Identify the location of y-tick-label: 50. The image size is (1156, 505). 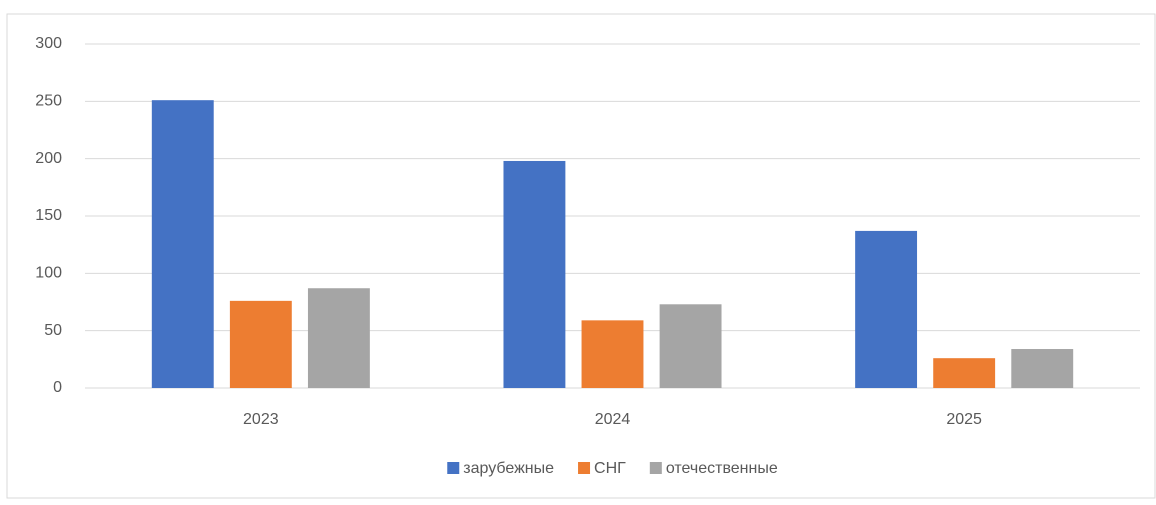
(53, 330).